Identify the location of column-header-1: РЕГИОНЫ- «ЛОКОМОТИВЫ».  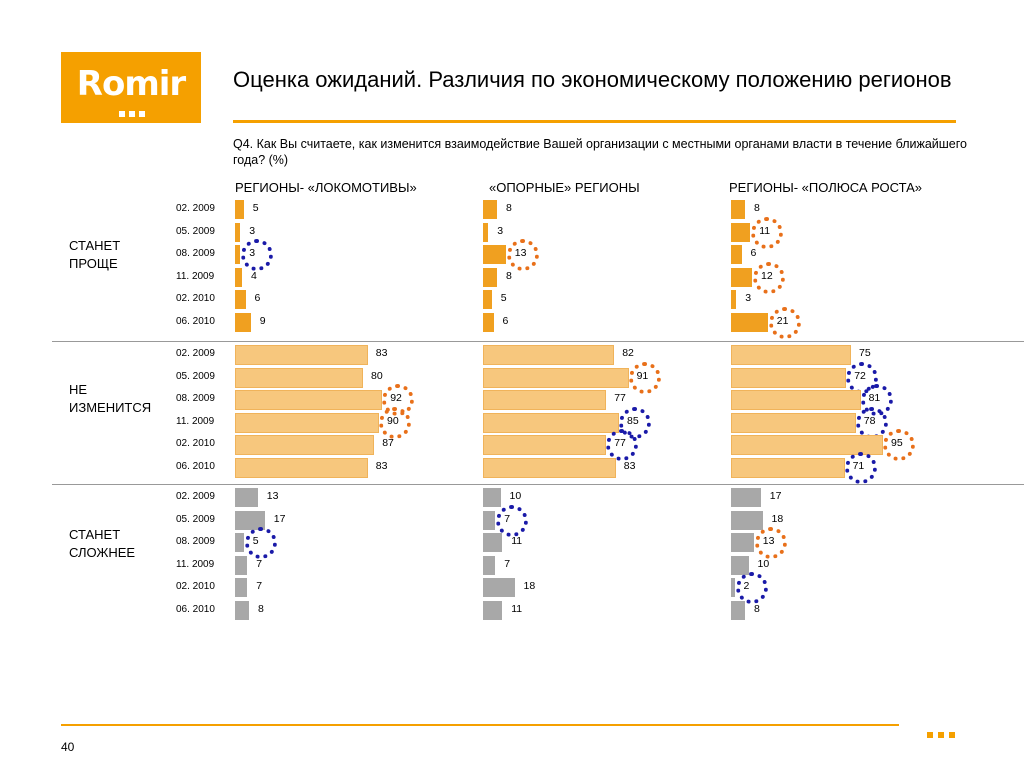
(326, 187).